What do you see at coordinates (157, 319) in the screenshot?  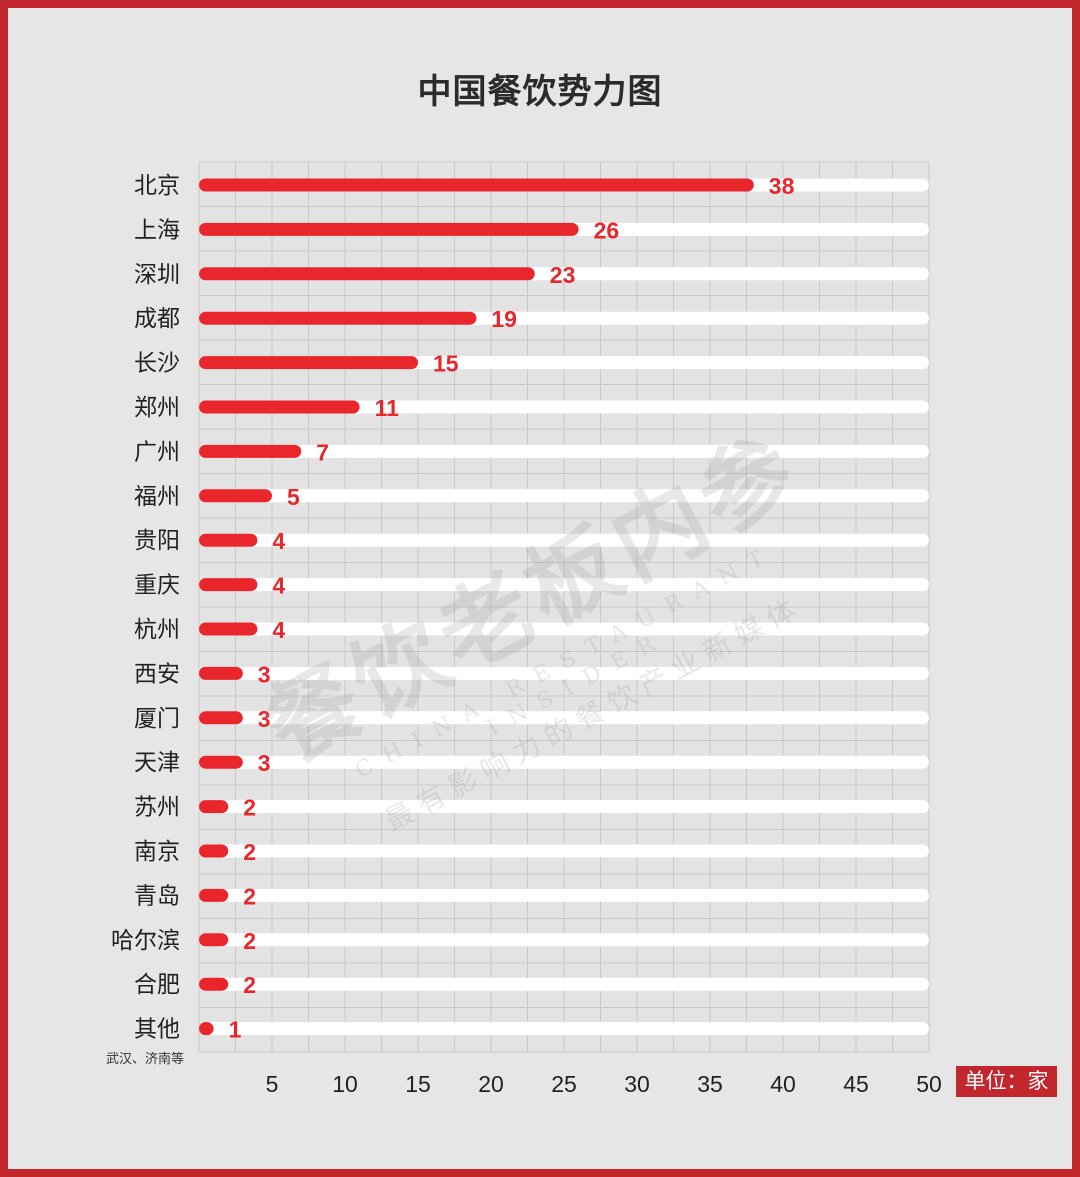 I see `category-label: 成都` at bounding box center [157, 319].